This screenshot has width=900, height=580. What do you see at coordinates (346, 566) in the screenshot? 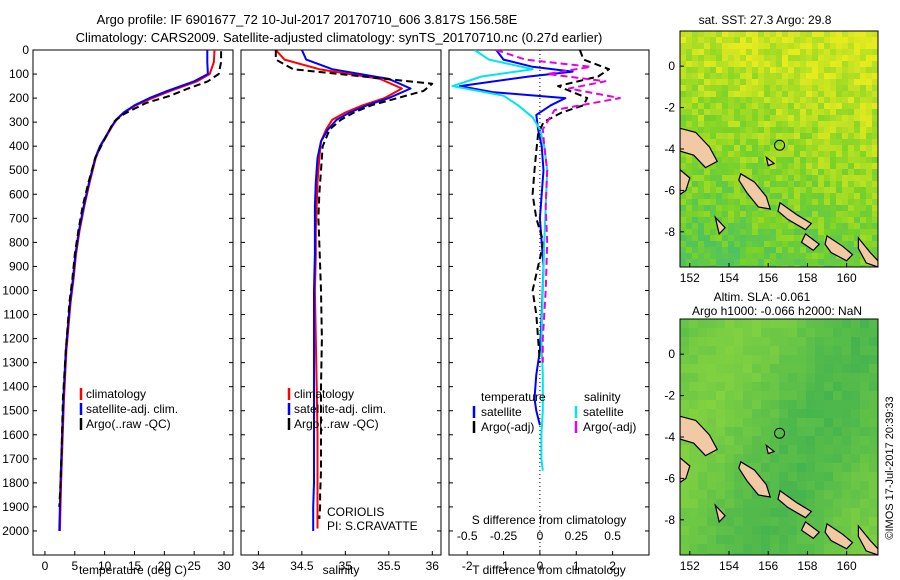
I see `x-tick-label: 35` at bounding box center [346, 566].